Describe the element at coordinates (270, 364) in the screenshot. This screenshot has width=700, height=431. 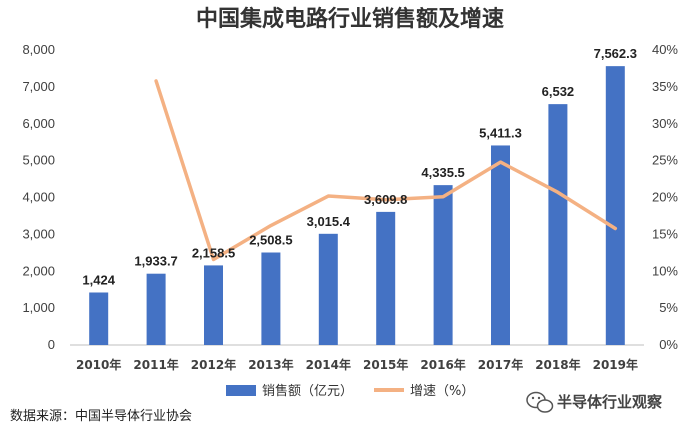
I see `x-tick-label: 2013年` at that location.